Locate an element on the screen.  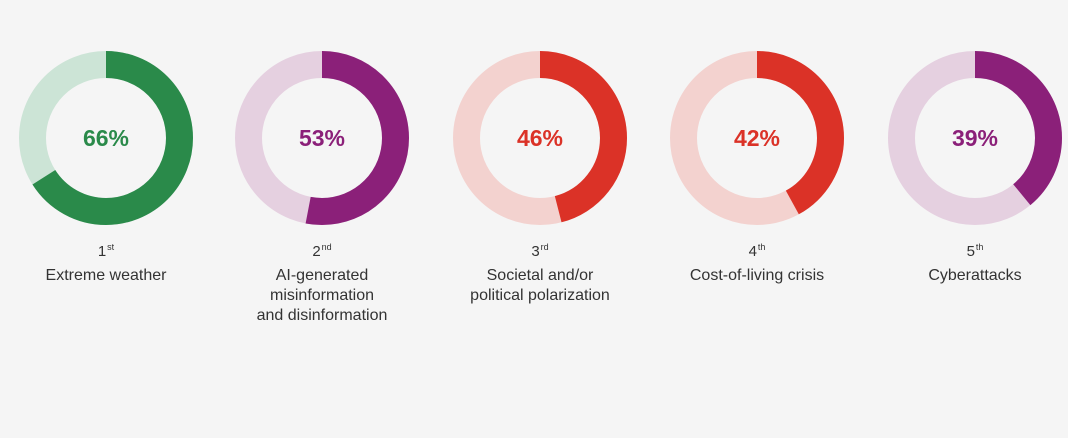
rank-number: 1 is located at coordinates (102, 251).